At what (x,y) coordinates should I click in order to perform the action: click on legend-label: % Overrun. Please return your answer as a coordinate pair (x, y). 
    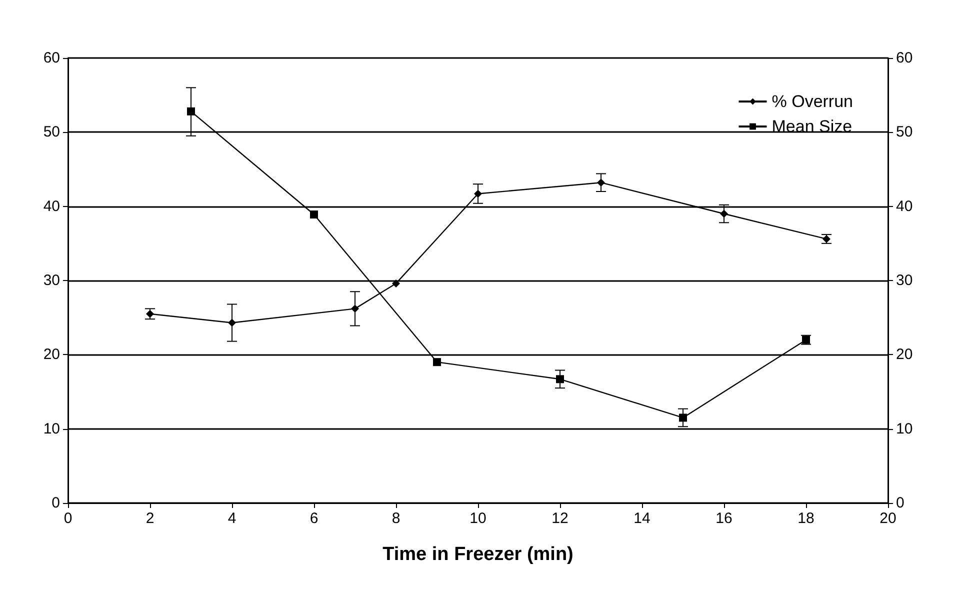
    Looking at the image, I should click on (812, 101).